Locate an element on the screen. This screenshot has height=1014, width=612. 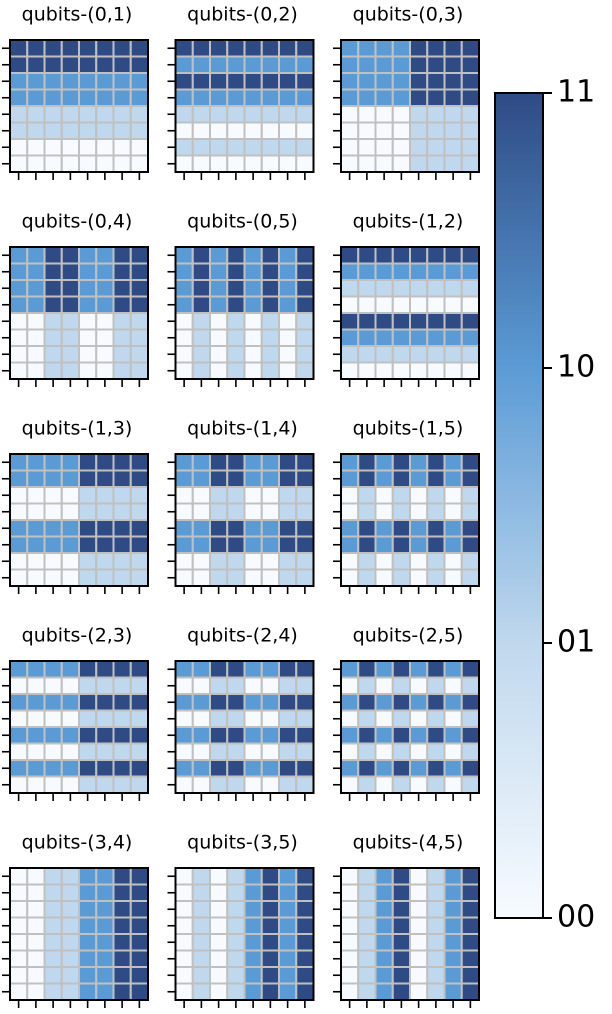
colorbar is located at coordinates (519, 505).